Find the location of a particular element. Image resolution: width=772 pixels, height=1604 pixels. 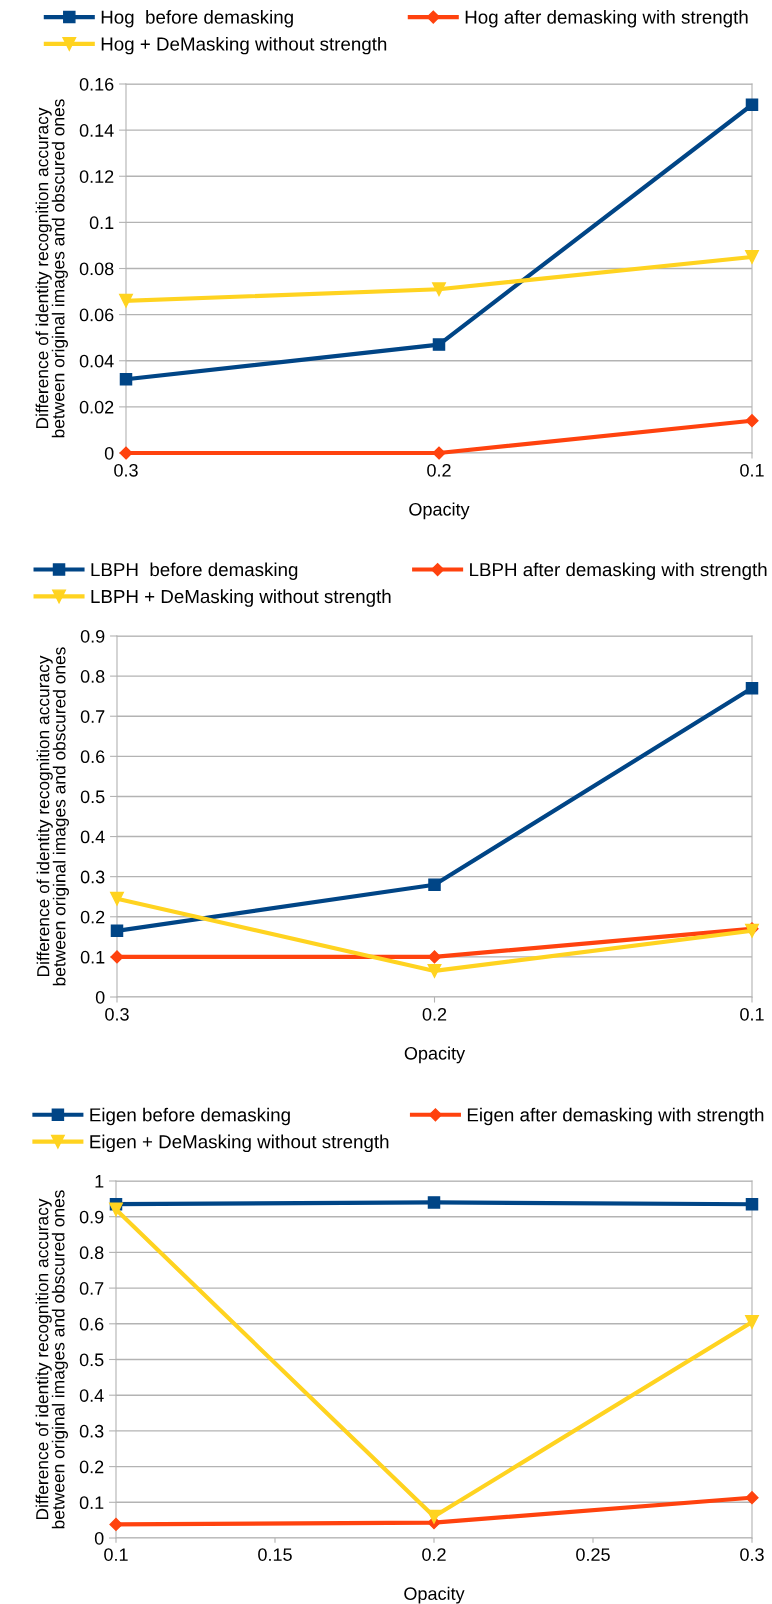

legend-label: Hog before demasking is located at coordinates (197, 19).